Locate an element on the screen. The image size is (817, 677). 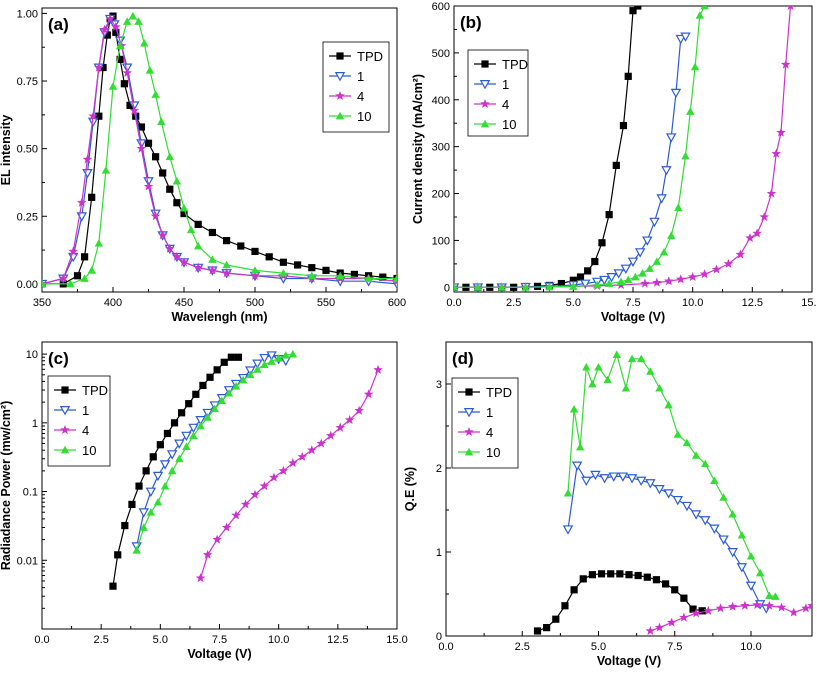
x-tick-label: 550 is located at coordinates (326, 303).